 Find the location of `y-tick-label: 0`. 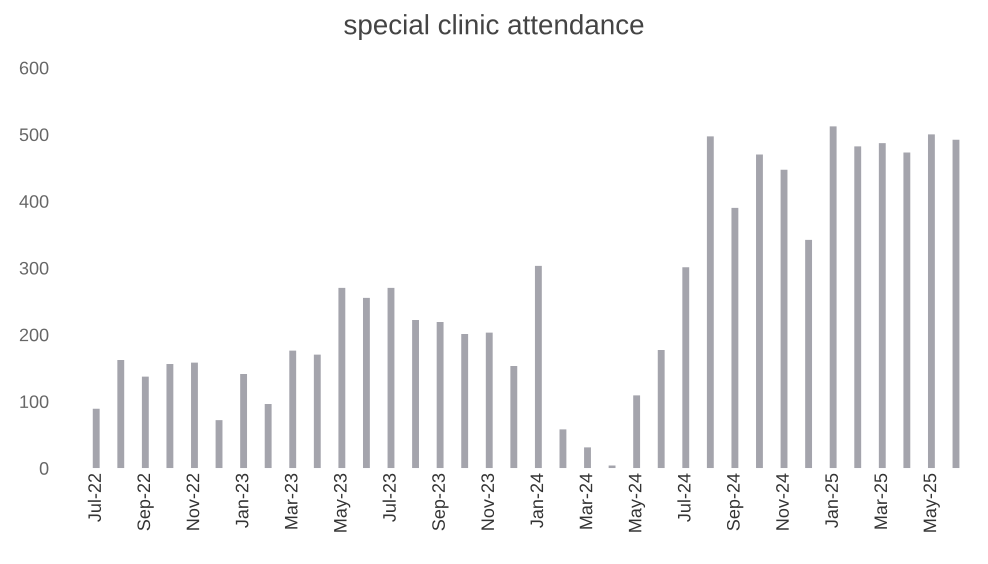

y-tick-label: 0 is located at coordinates (44, 468).